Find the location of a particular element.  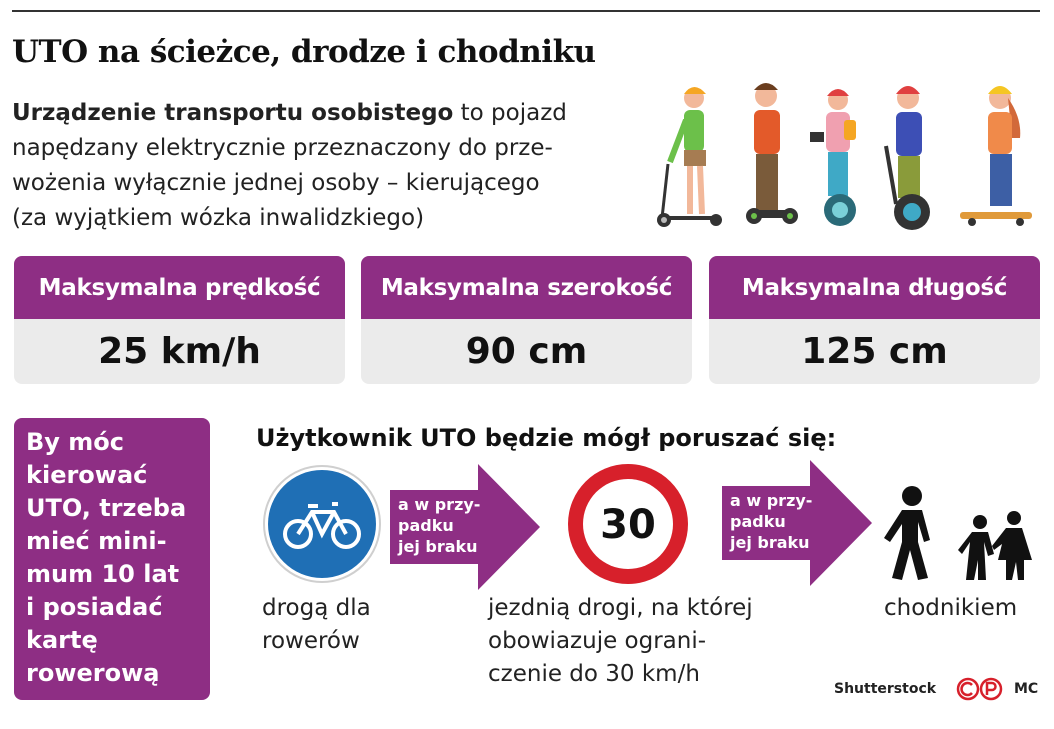

stat-max-width: Maksymalna szerokość 90 cm is located at coordinates (526, 320).